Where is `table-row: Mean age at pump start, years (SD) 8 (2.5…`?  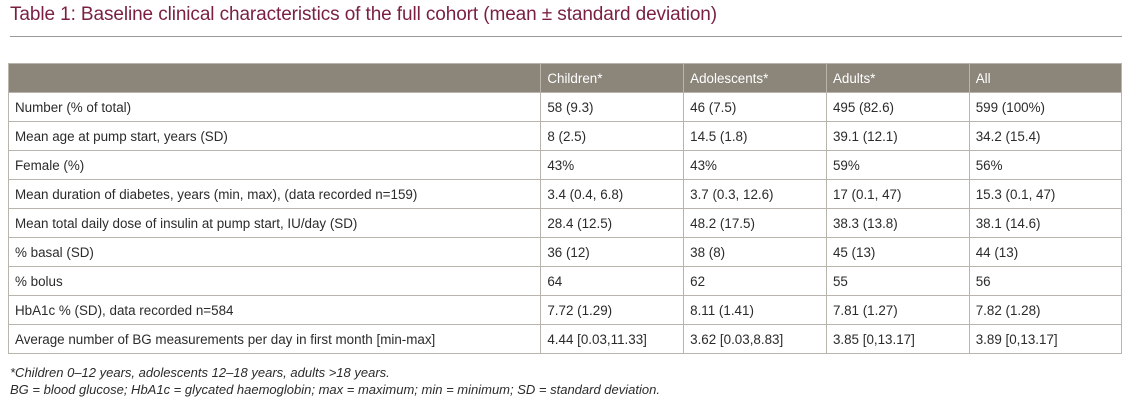
table-row: Mean age at pump start, years (SD) 8 (2.5… is located at coordinates (565, 136).